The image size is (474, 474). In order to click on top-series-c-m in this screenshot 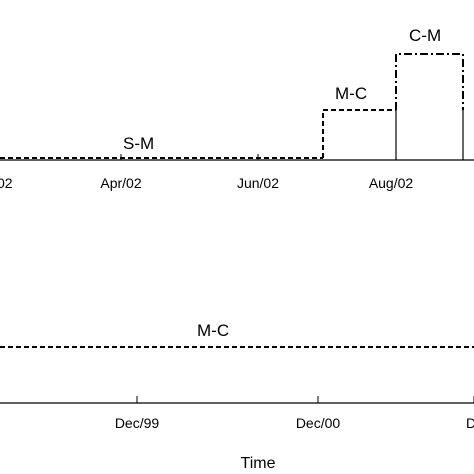, I will do `click(429, 81)`.